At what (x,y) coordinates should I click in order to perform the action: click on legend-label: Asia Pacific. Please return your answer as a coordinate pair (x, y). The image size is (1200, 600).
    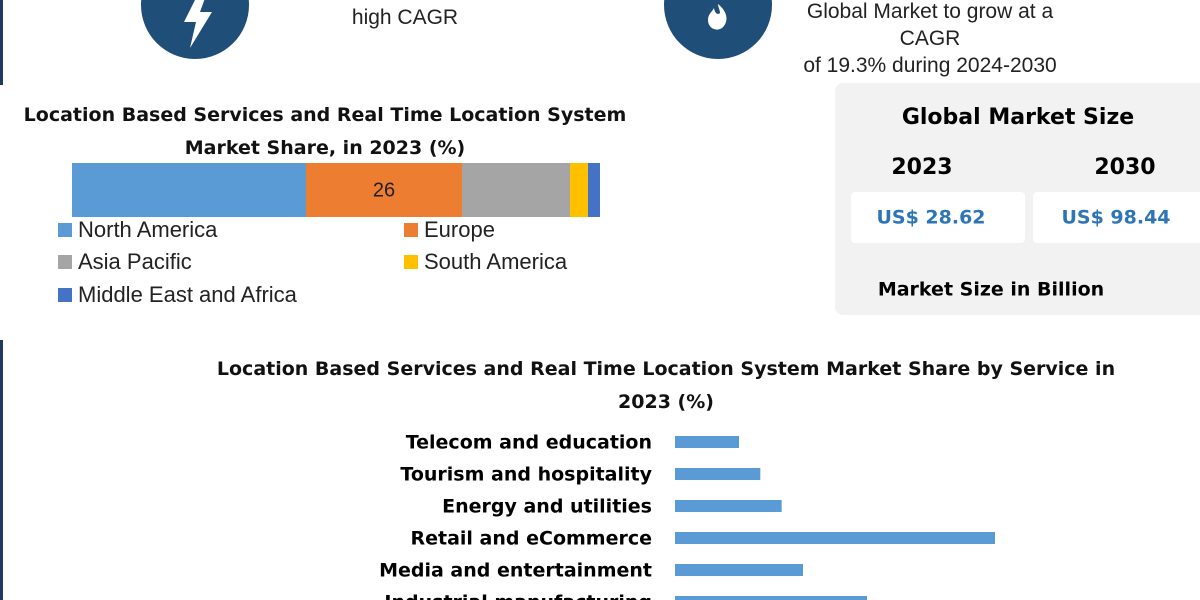
    Looking at the image, I should click on (135, 261).